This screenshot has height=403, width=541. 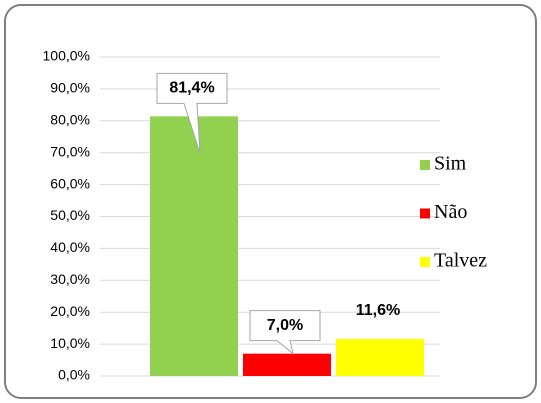 What do you see at coordinates (70, 279) in the screenshot?
I see `y-tick-label: 30,0%` at bounding box center [70, 279].